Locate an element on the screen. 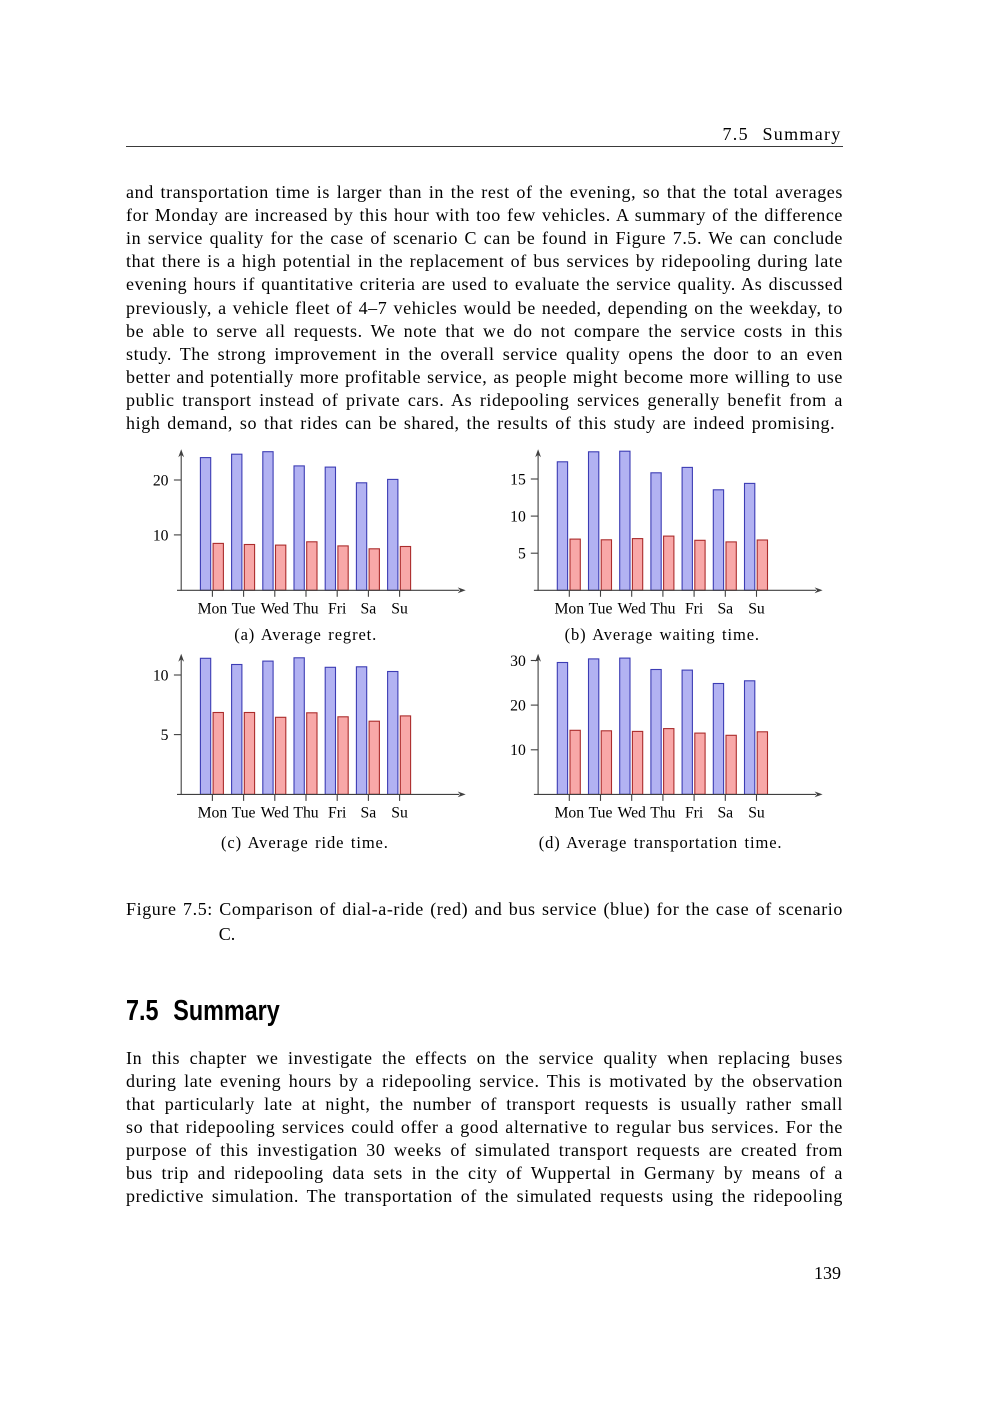 This screenshot has width=1000, height=1414. svg-text: (b) Average waiting time. is located at coordinates (662, 634).